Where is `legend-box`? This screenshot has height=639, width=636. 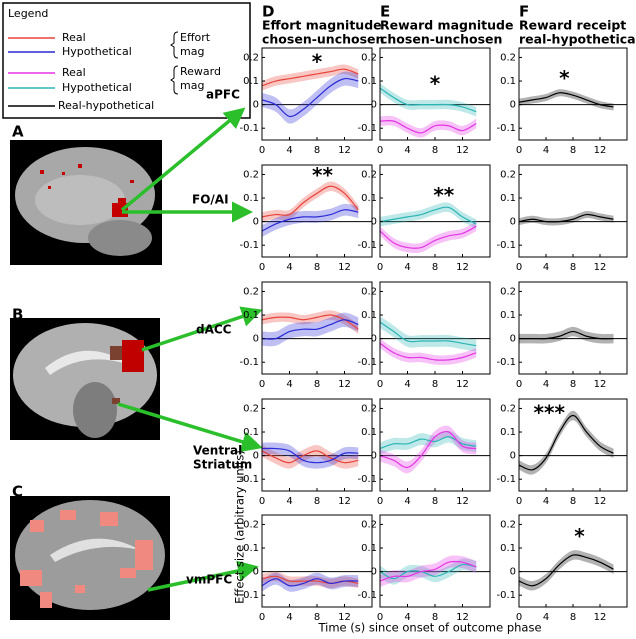 legend-box is located at coordinates (126, 60).